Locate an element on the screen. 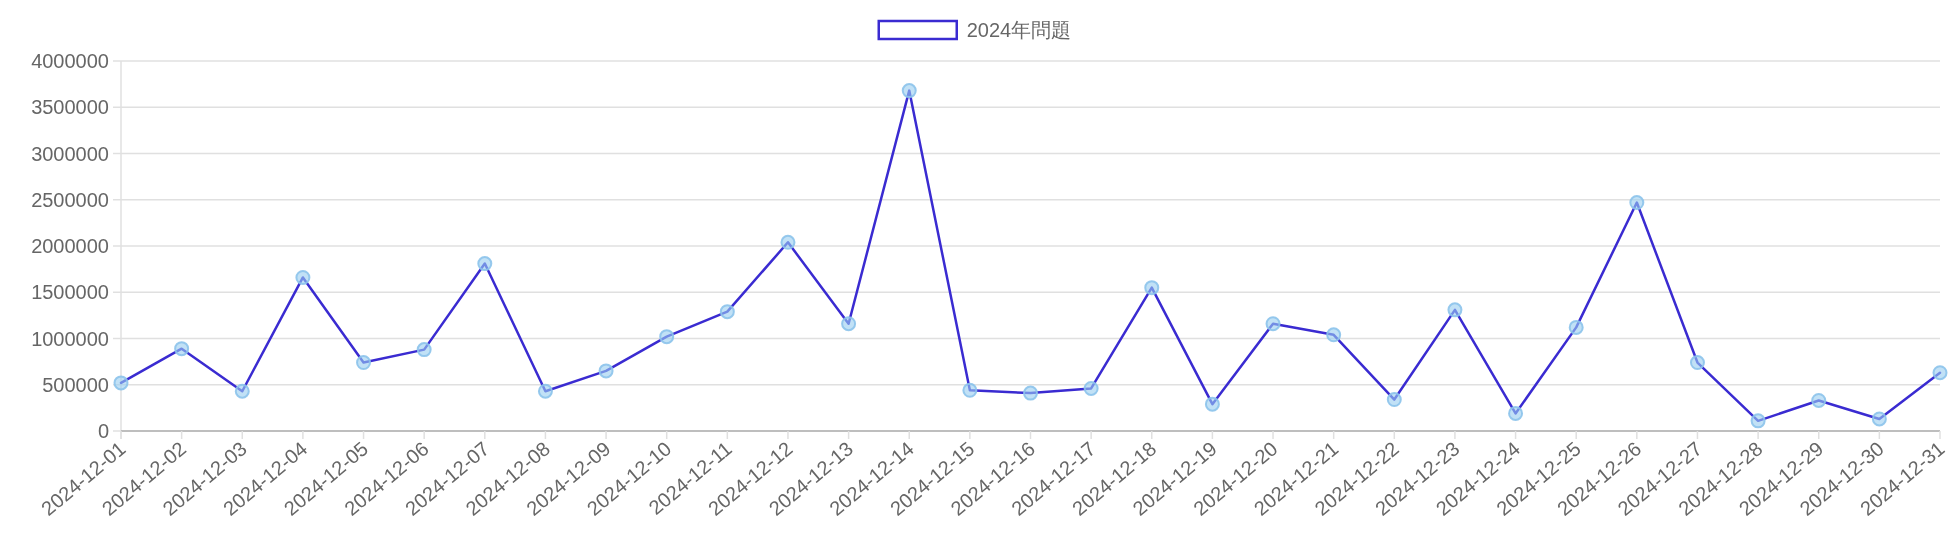 The image size is (1950, 540). legend-label: 2024年問題 is located at coordinates (1019, 30).